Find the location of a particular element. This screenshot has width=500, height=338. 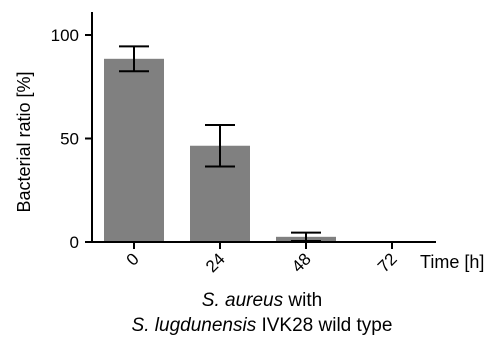

y-axis-label: Bacterial ratio [%] is located at coordinates (24, 141).